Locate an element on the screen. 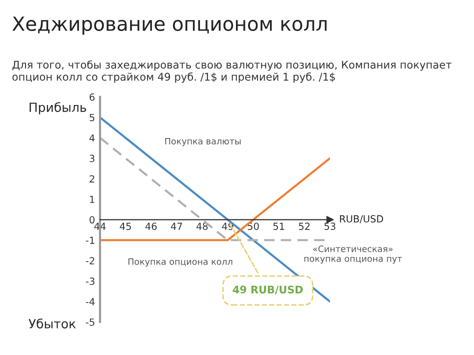 The height and width of the screenshot is (355, 474). y-tick-label: 0 is located at coordinates (92, 220).